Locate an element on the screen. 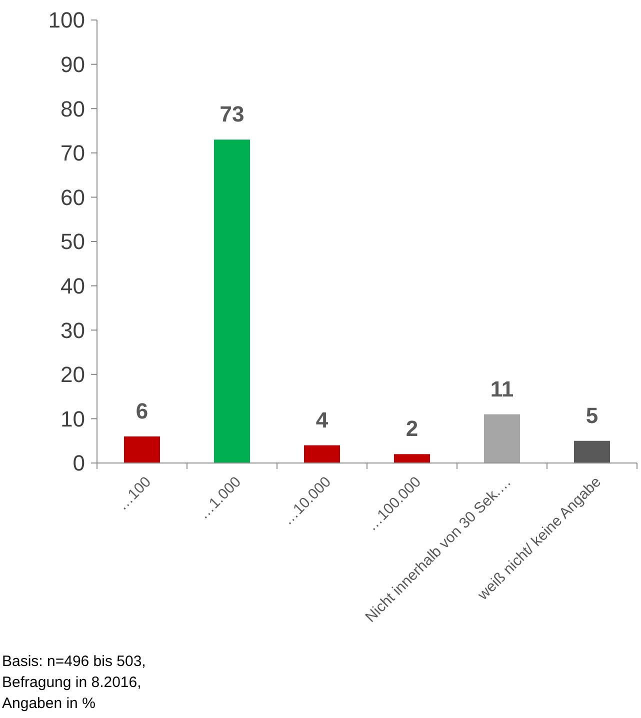 The width and height of the screenshot is (641, 718). y-tick-label: 10 is located at coordinates (72, 419).